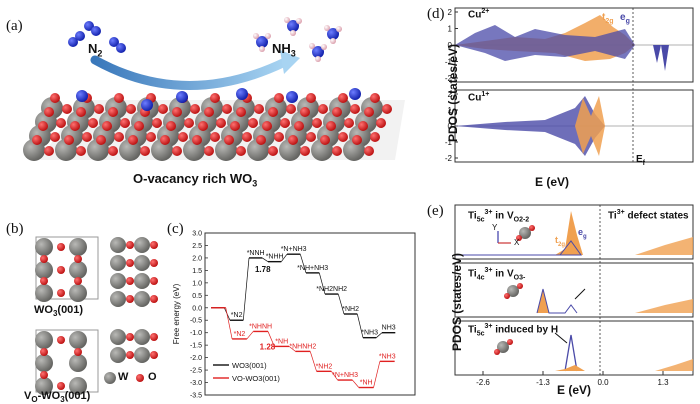 The image size is (700, 404). Describe the element at coordinates (302, 346) in the screenshot. I see `intermediate-label: *NHNH2` at that location.